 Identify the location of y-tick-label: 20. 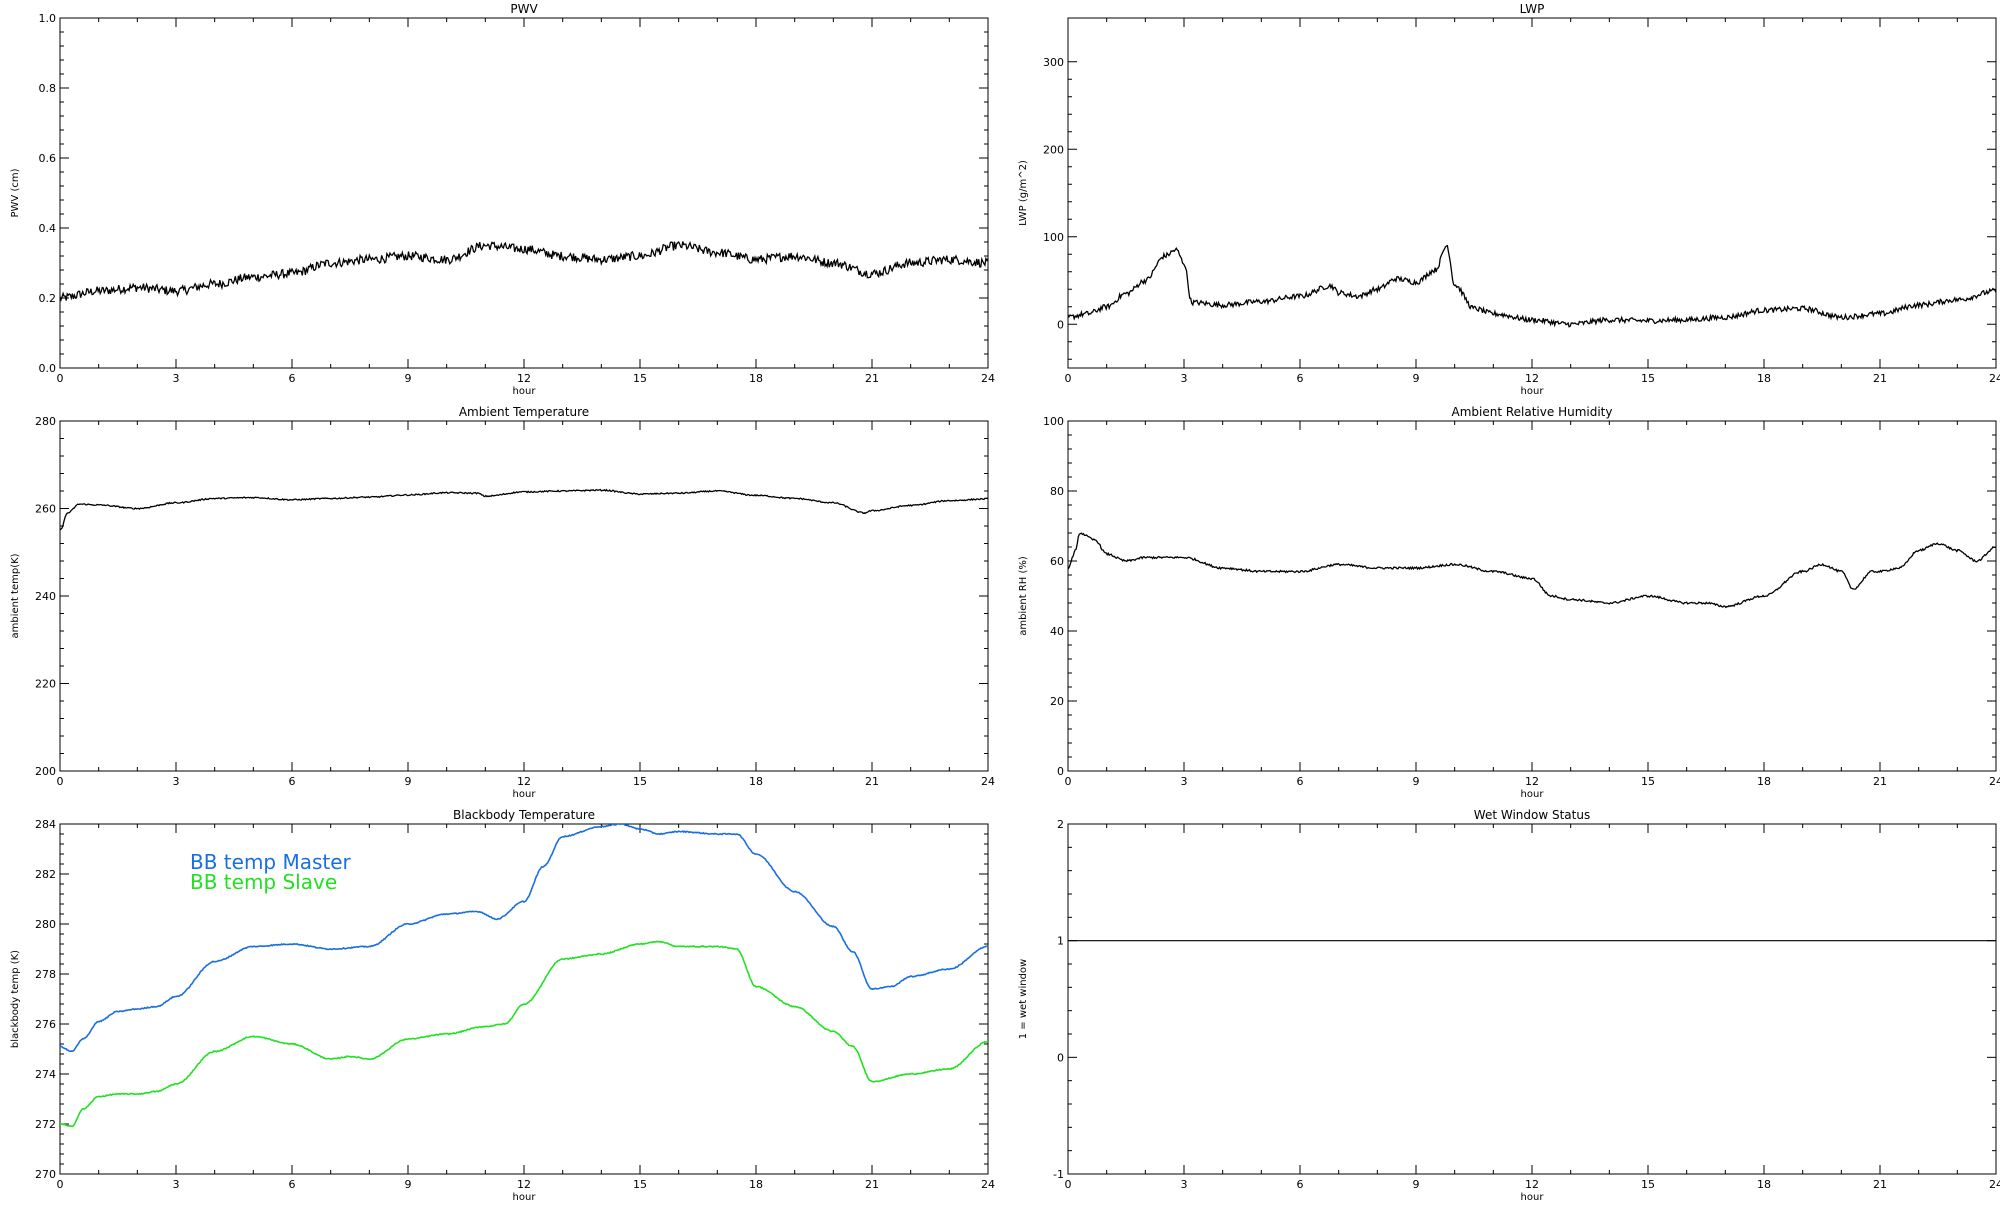
(1057, 701).